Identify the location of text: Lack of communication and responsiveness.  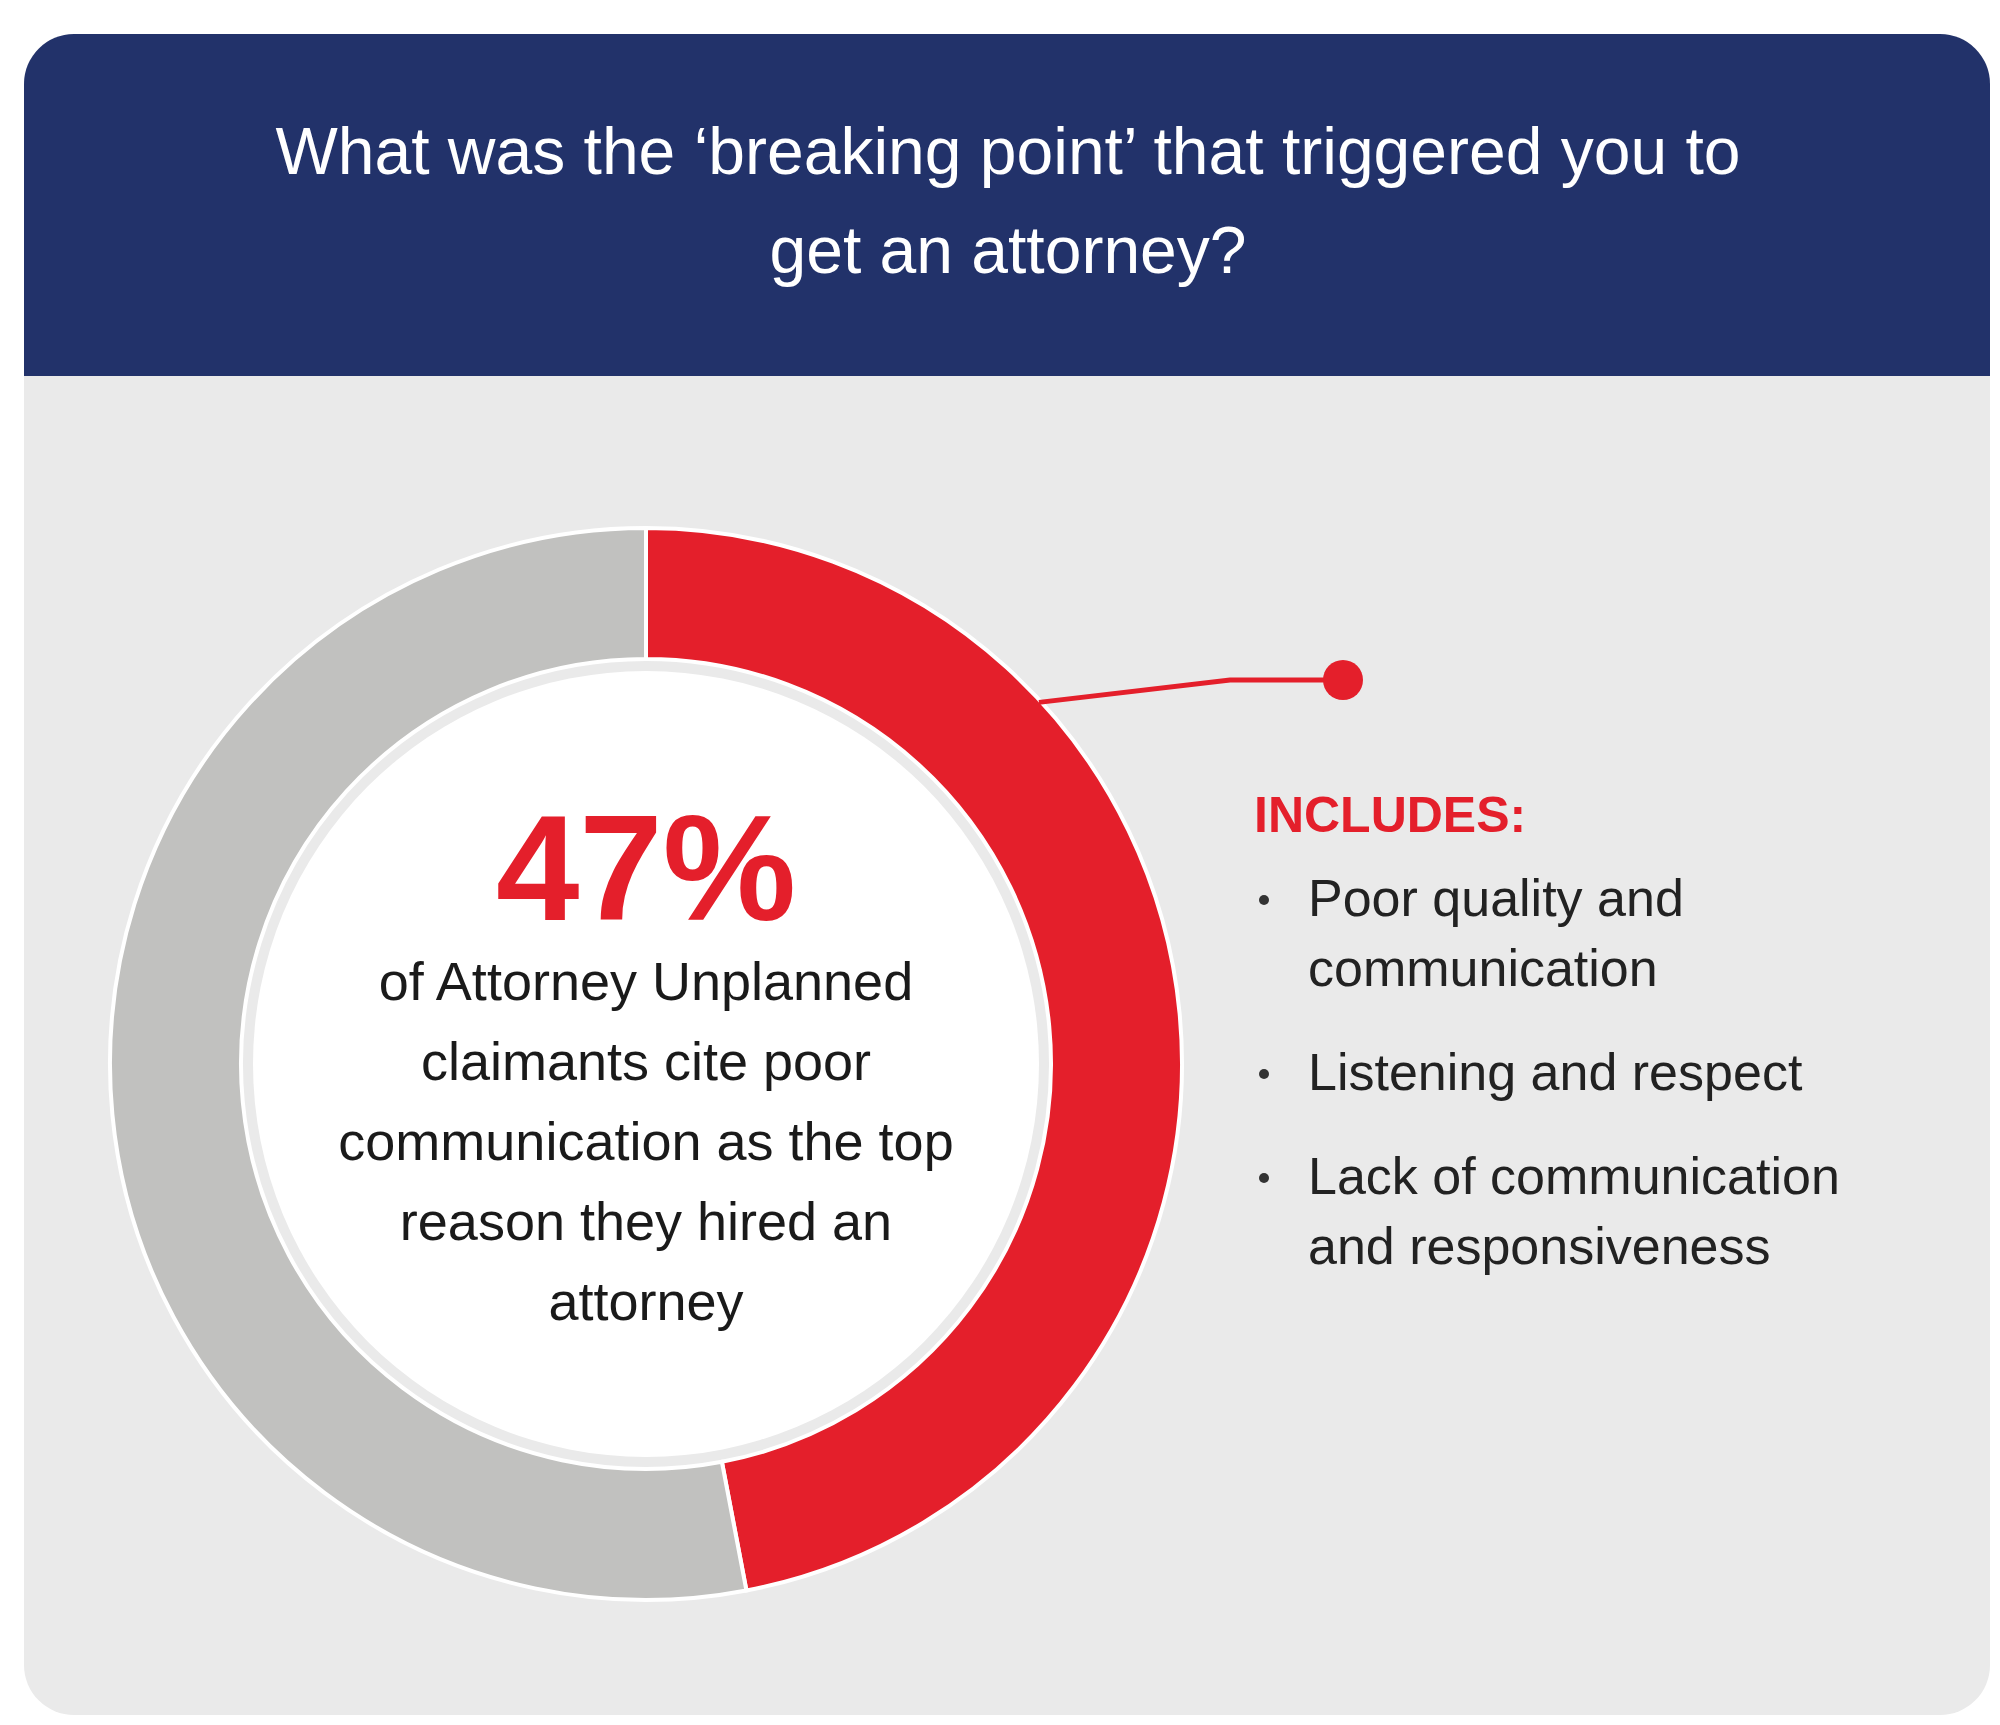
(1574, 1211).